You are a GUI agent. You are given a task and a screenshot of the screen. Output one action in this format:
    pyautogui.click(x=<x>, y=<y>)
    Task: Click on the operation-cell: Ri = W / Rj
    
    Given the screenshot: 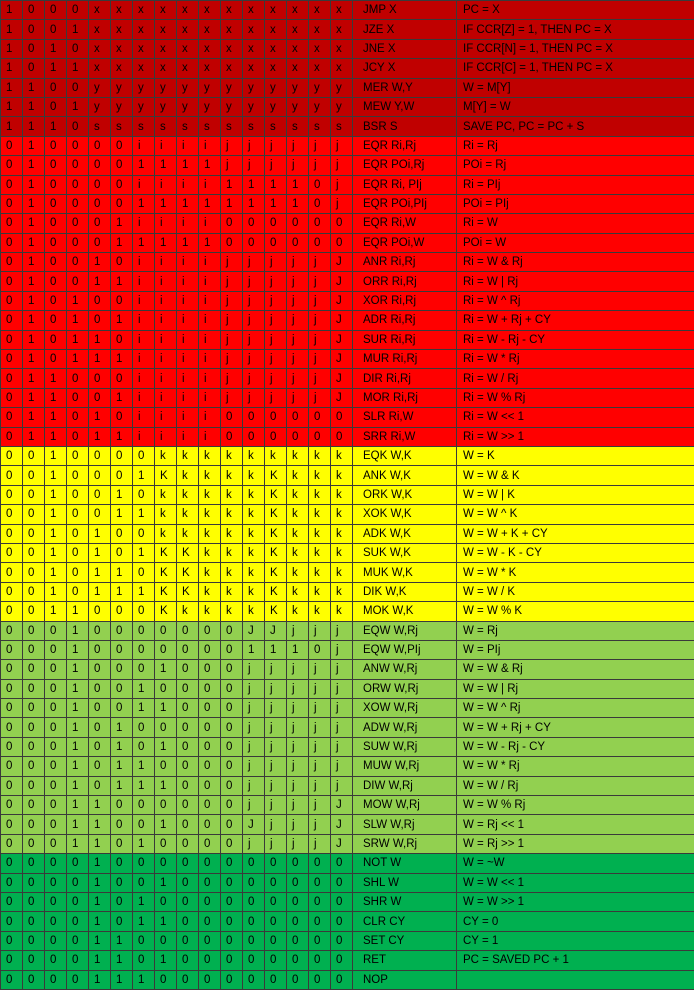 What is the action you would take?
    pyautogui.click(x=575, y=378)
    